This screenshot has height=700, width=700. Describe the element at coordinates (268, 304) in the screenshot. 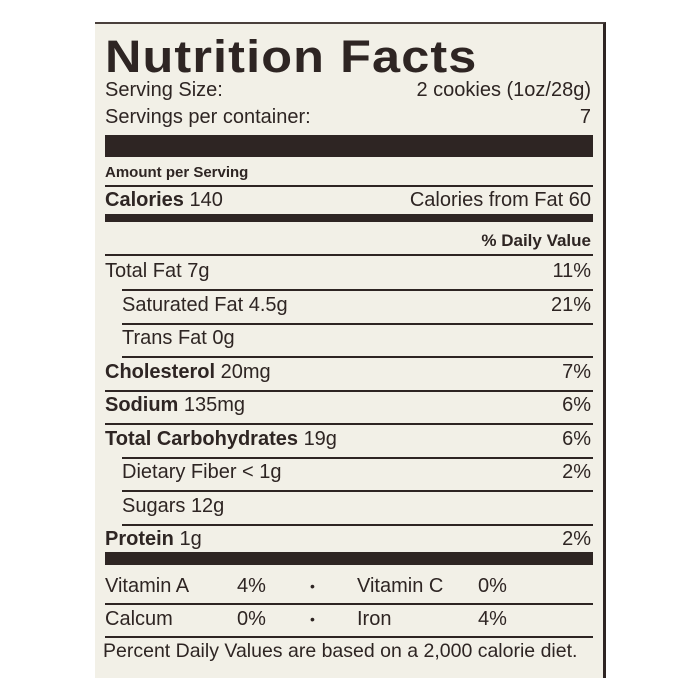

I see `nutrient-amount: 4.5g` at that location.